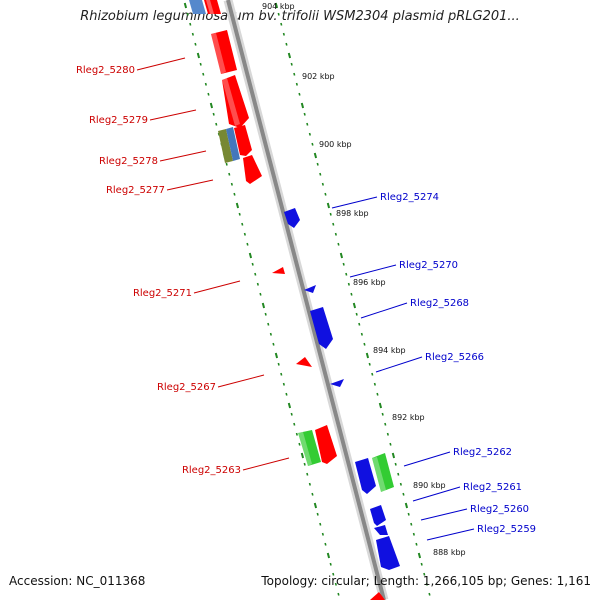  I want to click on gene-label-forward: Rleg2_5280, so click(105, 70).